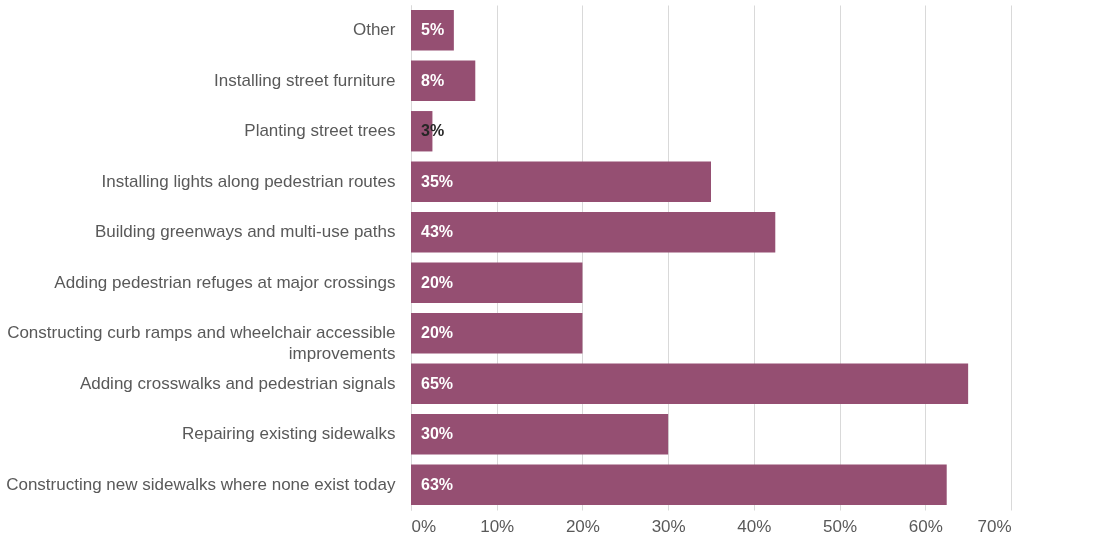 The width and height of the screenshot is (1103, 559). I want to click on data-label: 35%, so click(437, 181).